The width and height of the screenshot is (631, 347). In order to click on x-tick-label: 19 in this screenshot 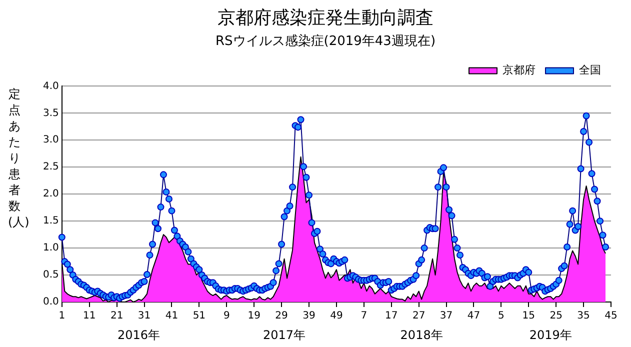, I will do `click(254, 316)`.